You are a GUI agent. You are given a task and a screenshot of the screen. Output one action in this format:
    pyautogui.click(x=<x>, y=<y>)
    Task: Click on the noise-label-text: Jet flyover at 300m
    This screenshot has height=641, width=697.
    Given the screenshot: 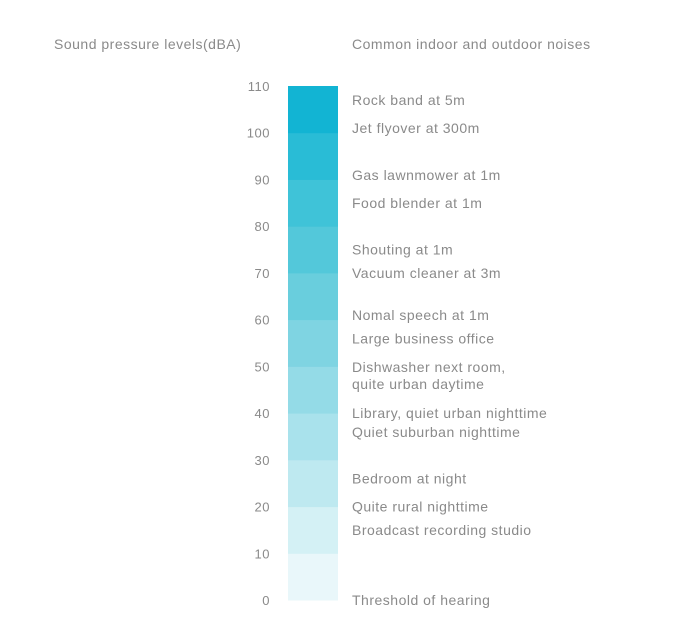 What is the action you would take?
    pyautogui.click(x=416, y=128)
    